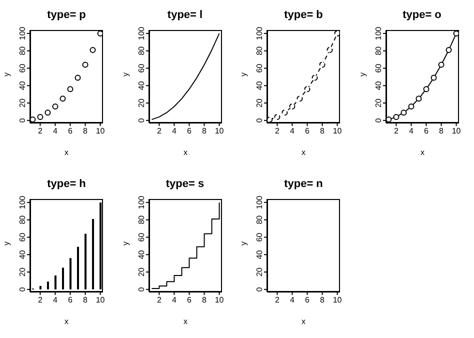 The height and width of the screenshot is (338, 474). I want to click on chart-title: type= s, so click(185, 184).